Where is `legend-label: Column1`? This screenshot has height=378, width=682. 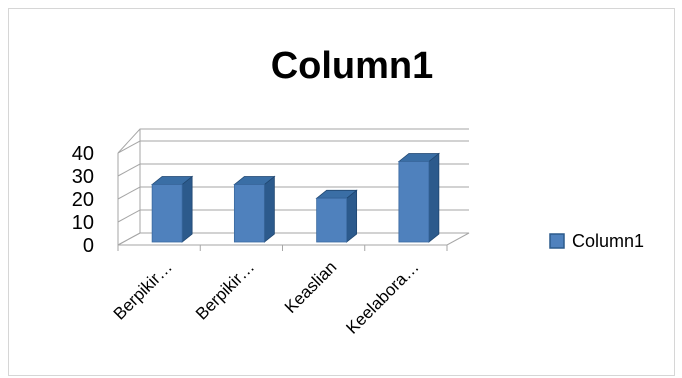 legend-label: Column1 is located at coordinates (608, 241).